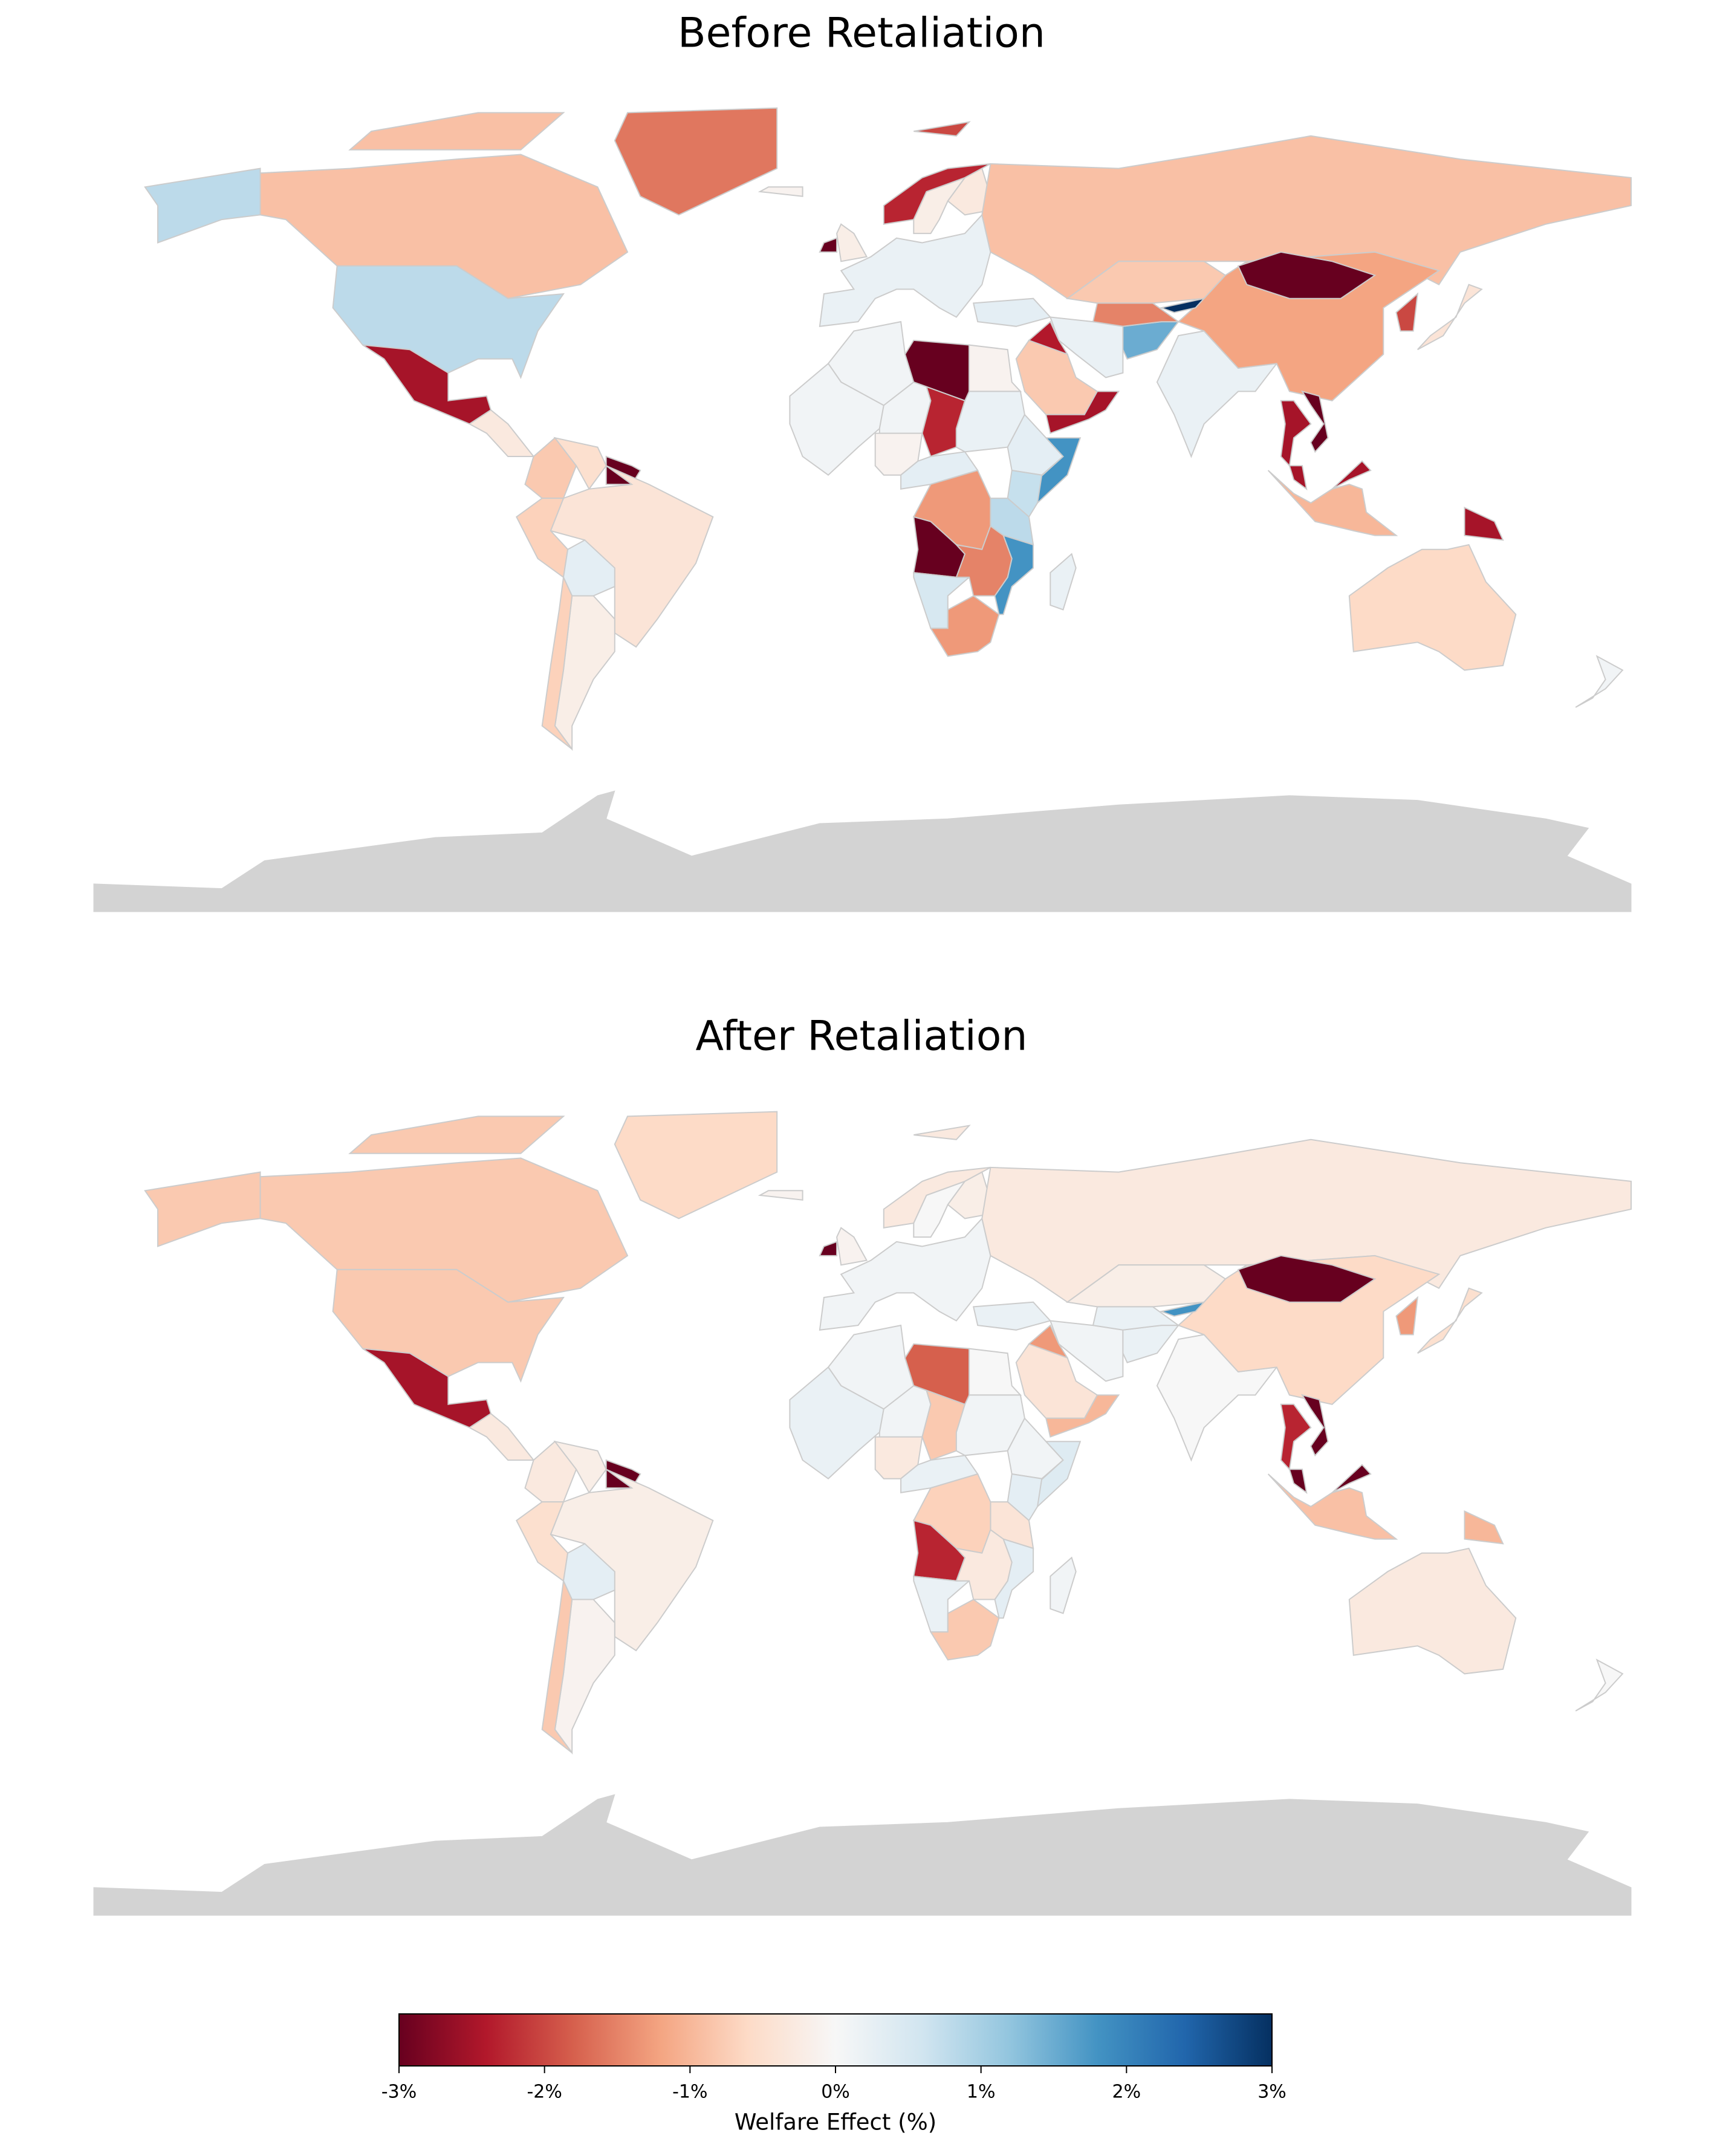  What do you see at coordinates (1126, 2092) in the screenshot?
I see `colorbar-tick-label: 2%` at bounding box center [1126, 2092].